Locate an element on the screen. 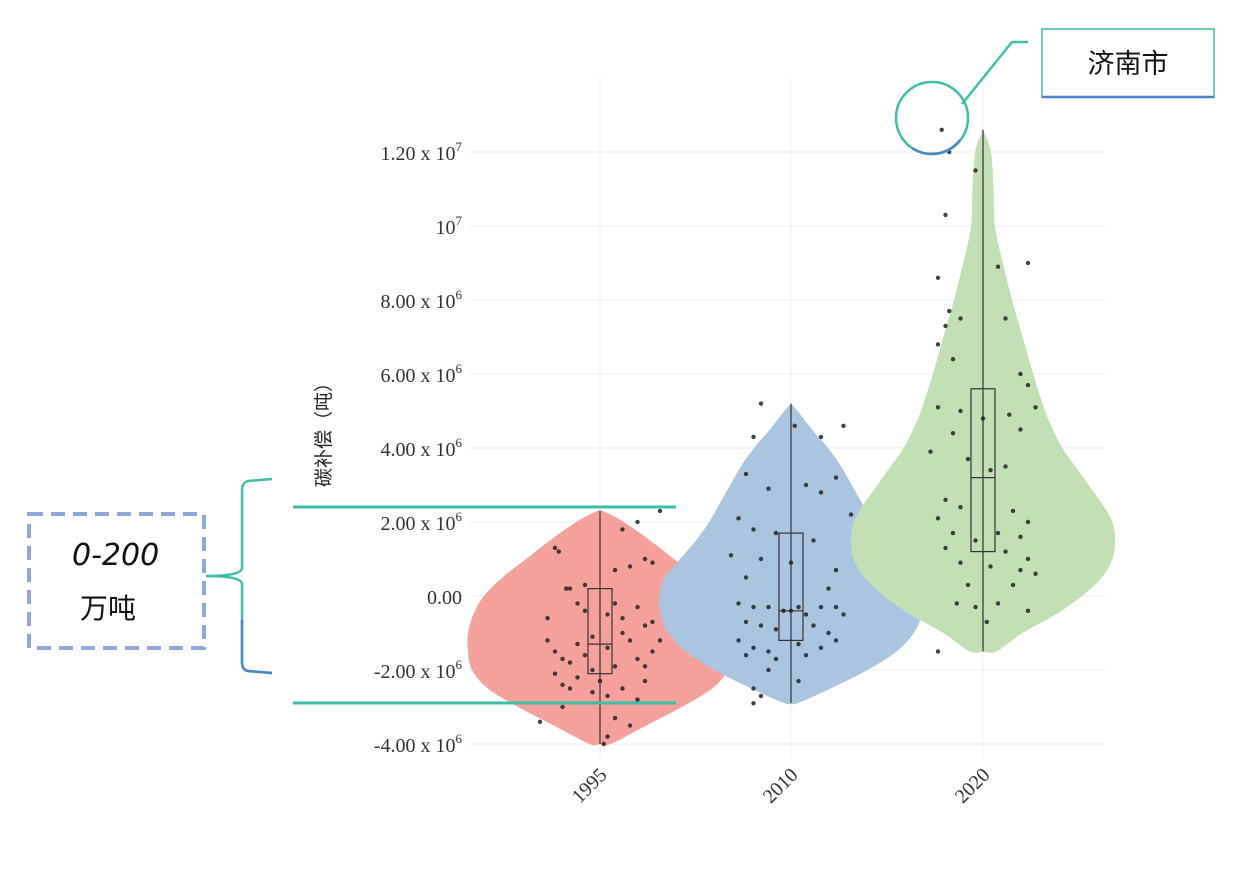  x-tick-label-2020: 2020 is located at coordinates (973, 786).